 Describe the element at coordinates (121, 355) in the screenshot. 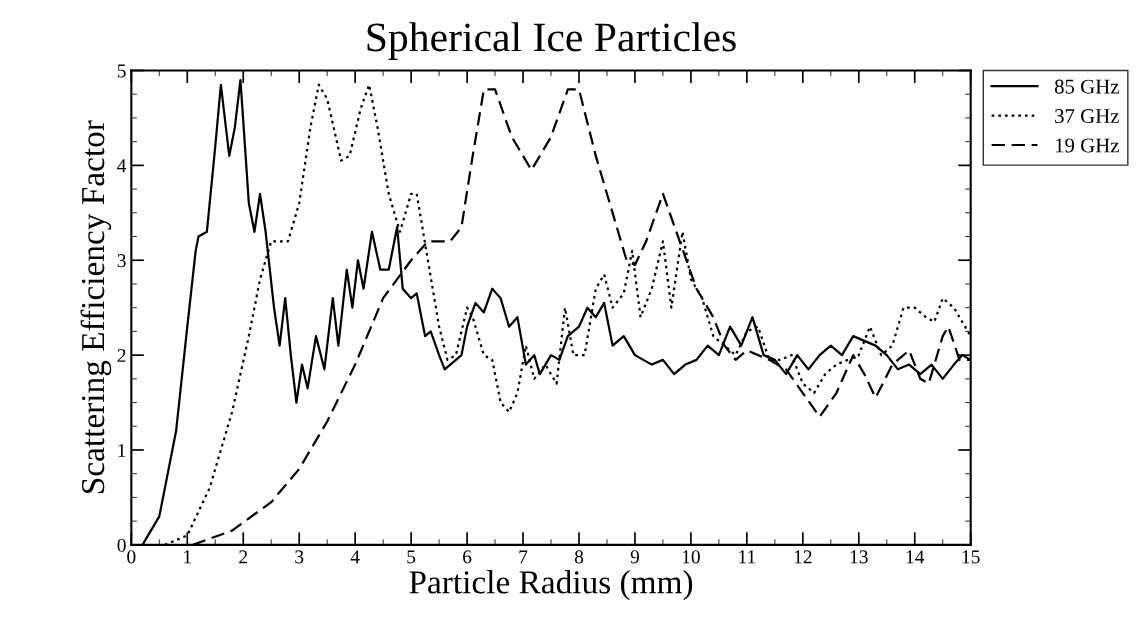

I see `y-tick-label: 2` at that location.